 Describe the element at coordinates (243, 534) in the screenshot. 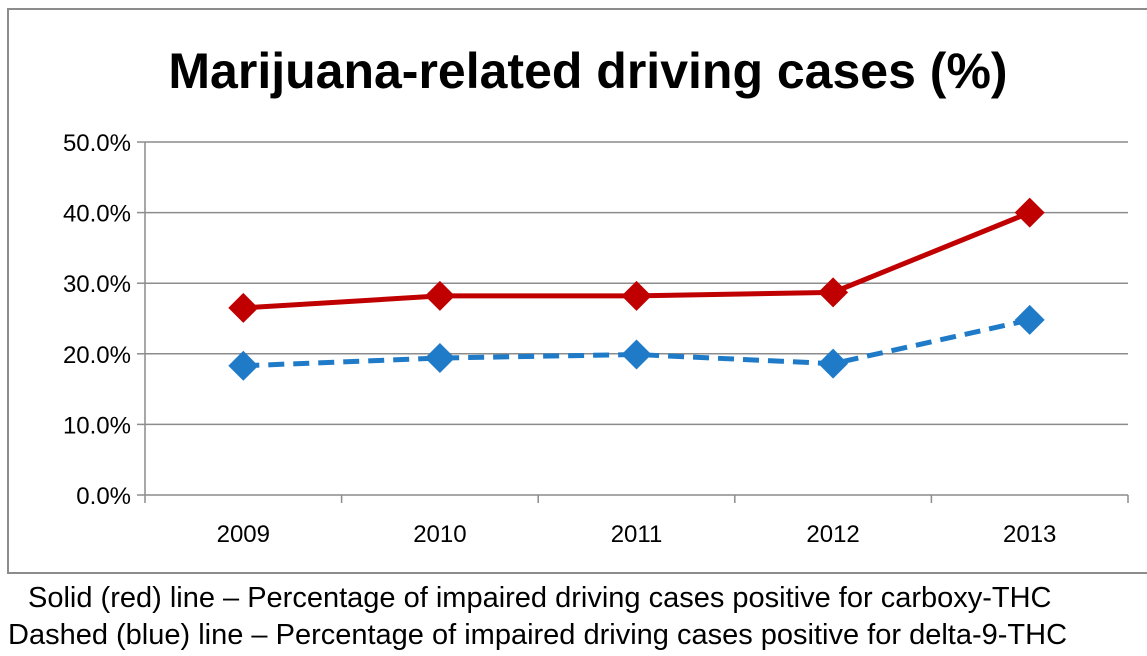

I see `x-tick-label: 2009` at that location.